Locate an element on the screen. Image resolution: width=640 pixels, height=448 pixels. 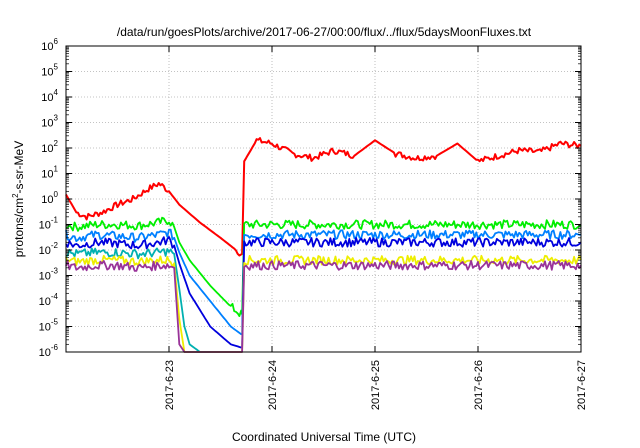
y-tick-label: 10⁻¹ is located at coordinates (49, 224).